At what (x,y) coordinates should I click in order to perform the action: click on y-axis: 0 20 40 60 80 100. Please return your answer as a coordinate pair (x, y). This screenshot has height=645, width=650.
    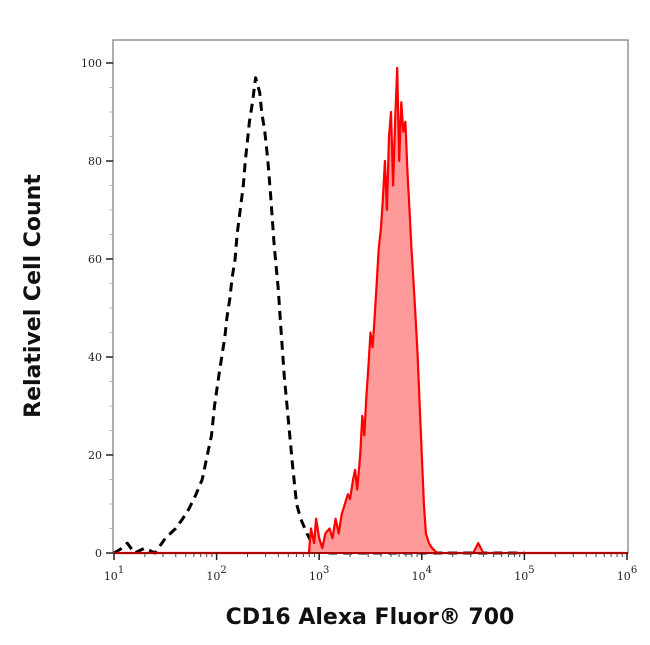
    Looking at the image, I should click on (97, 308).